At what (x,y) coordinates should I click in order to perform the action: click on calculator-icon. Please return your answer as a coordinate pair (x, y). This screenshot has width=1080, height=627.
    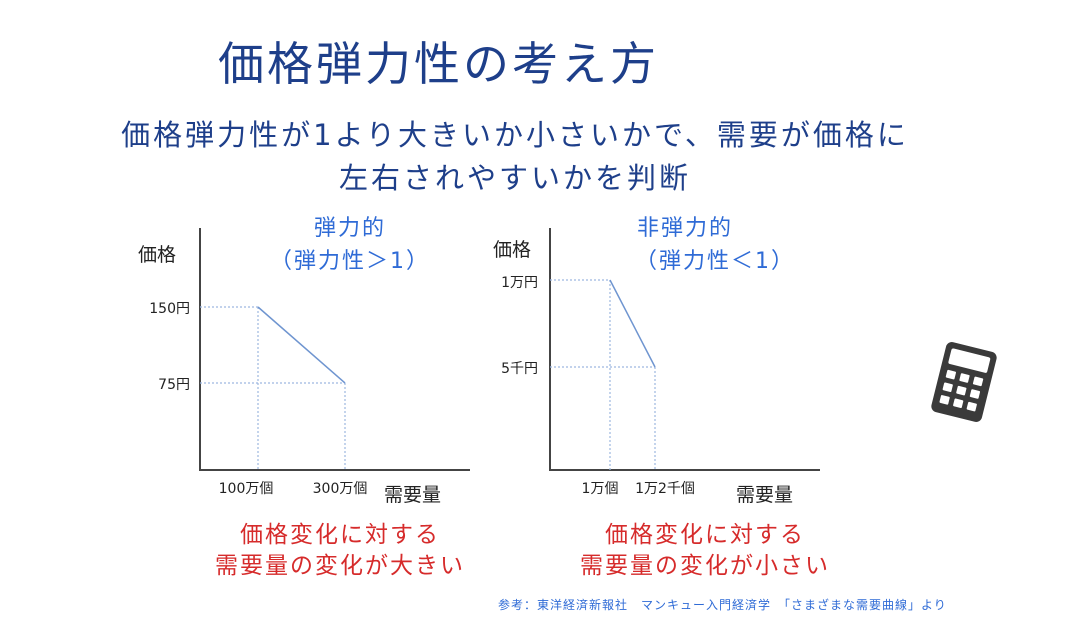
    Looking at the image, I should click on (964, 382).